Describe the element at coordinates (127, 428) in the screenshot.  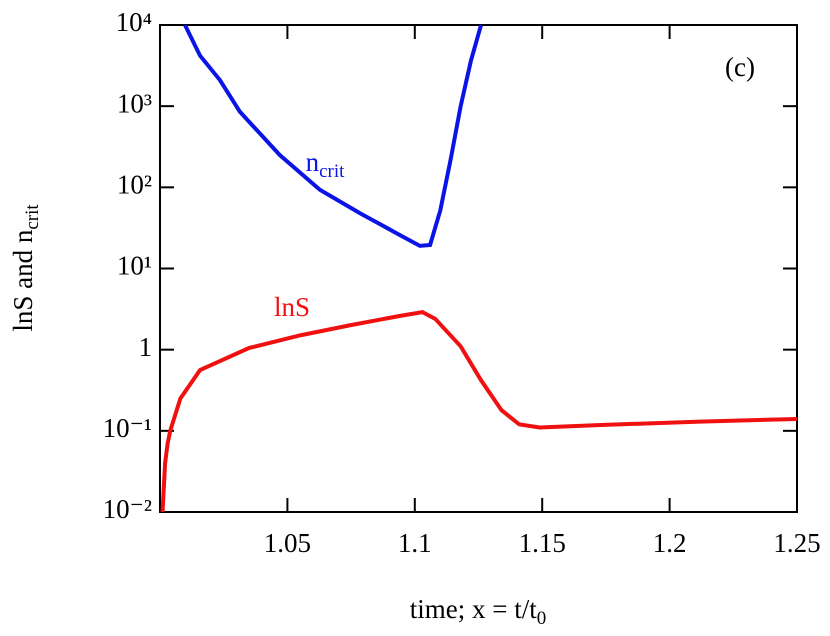
I see `y-tick-label: 10⁻¹` at that location.